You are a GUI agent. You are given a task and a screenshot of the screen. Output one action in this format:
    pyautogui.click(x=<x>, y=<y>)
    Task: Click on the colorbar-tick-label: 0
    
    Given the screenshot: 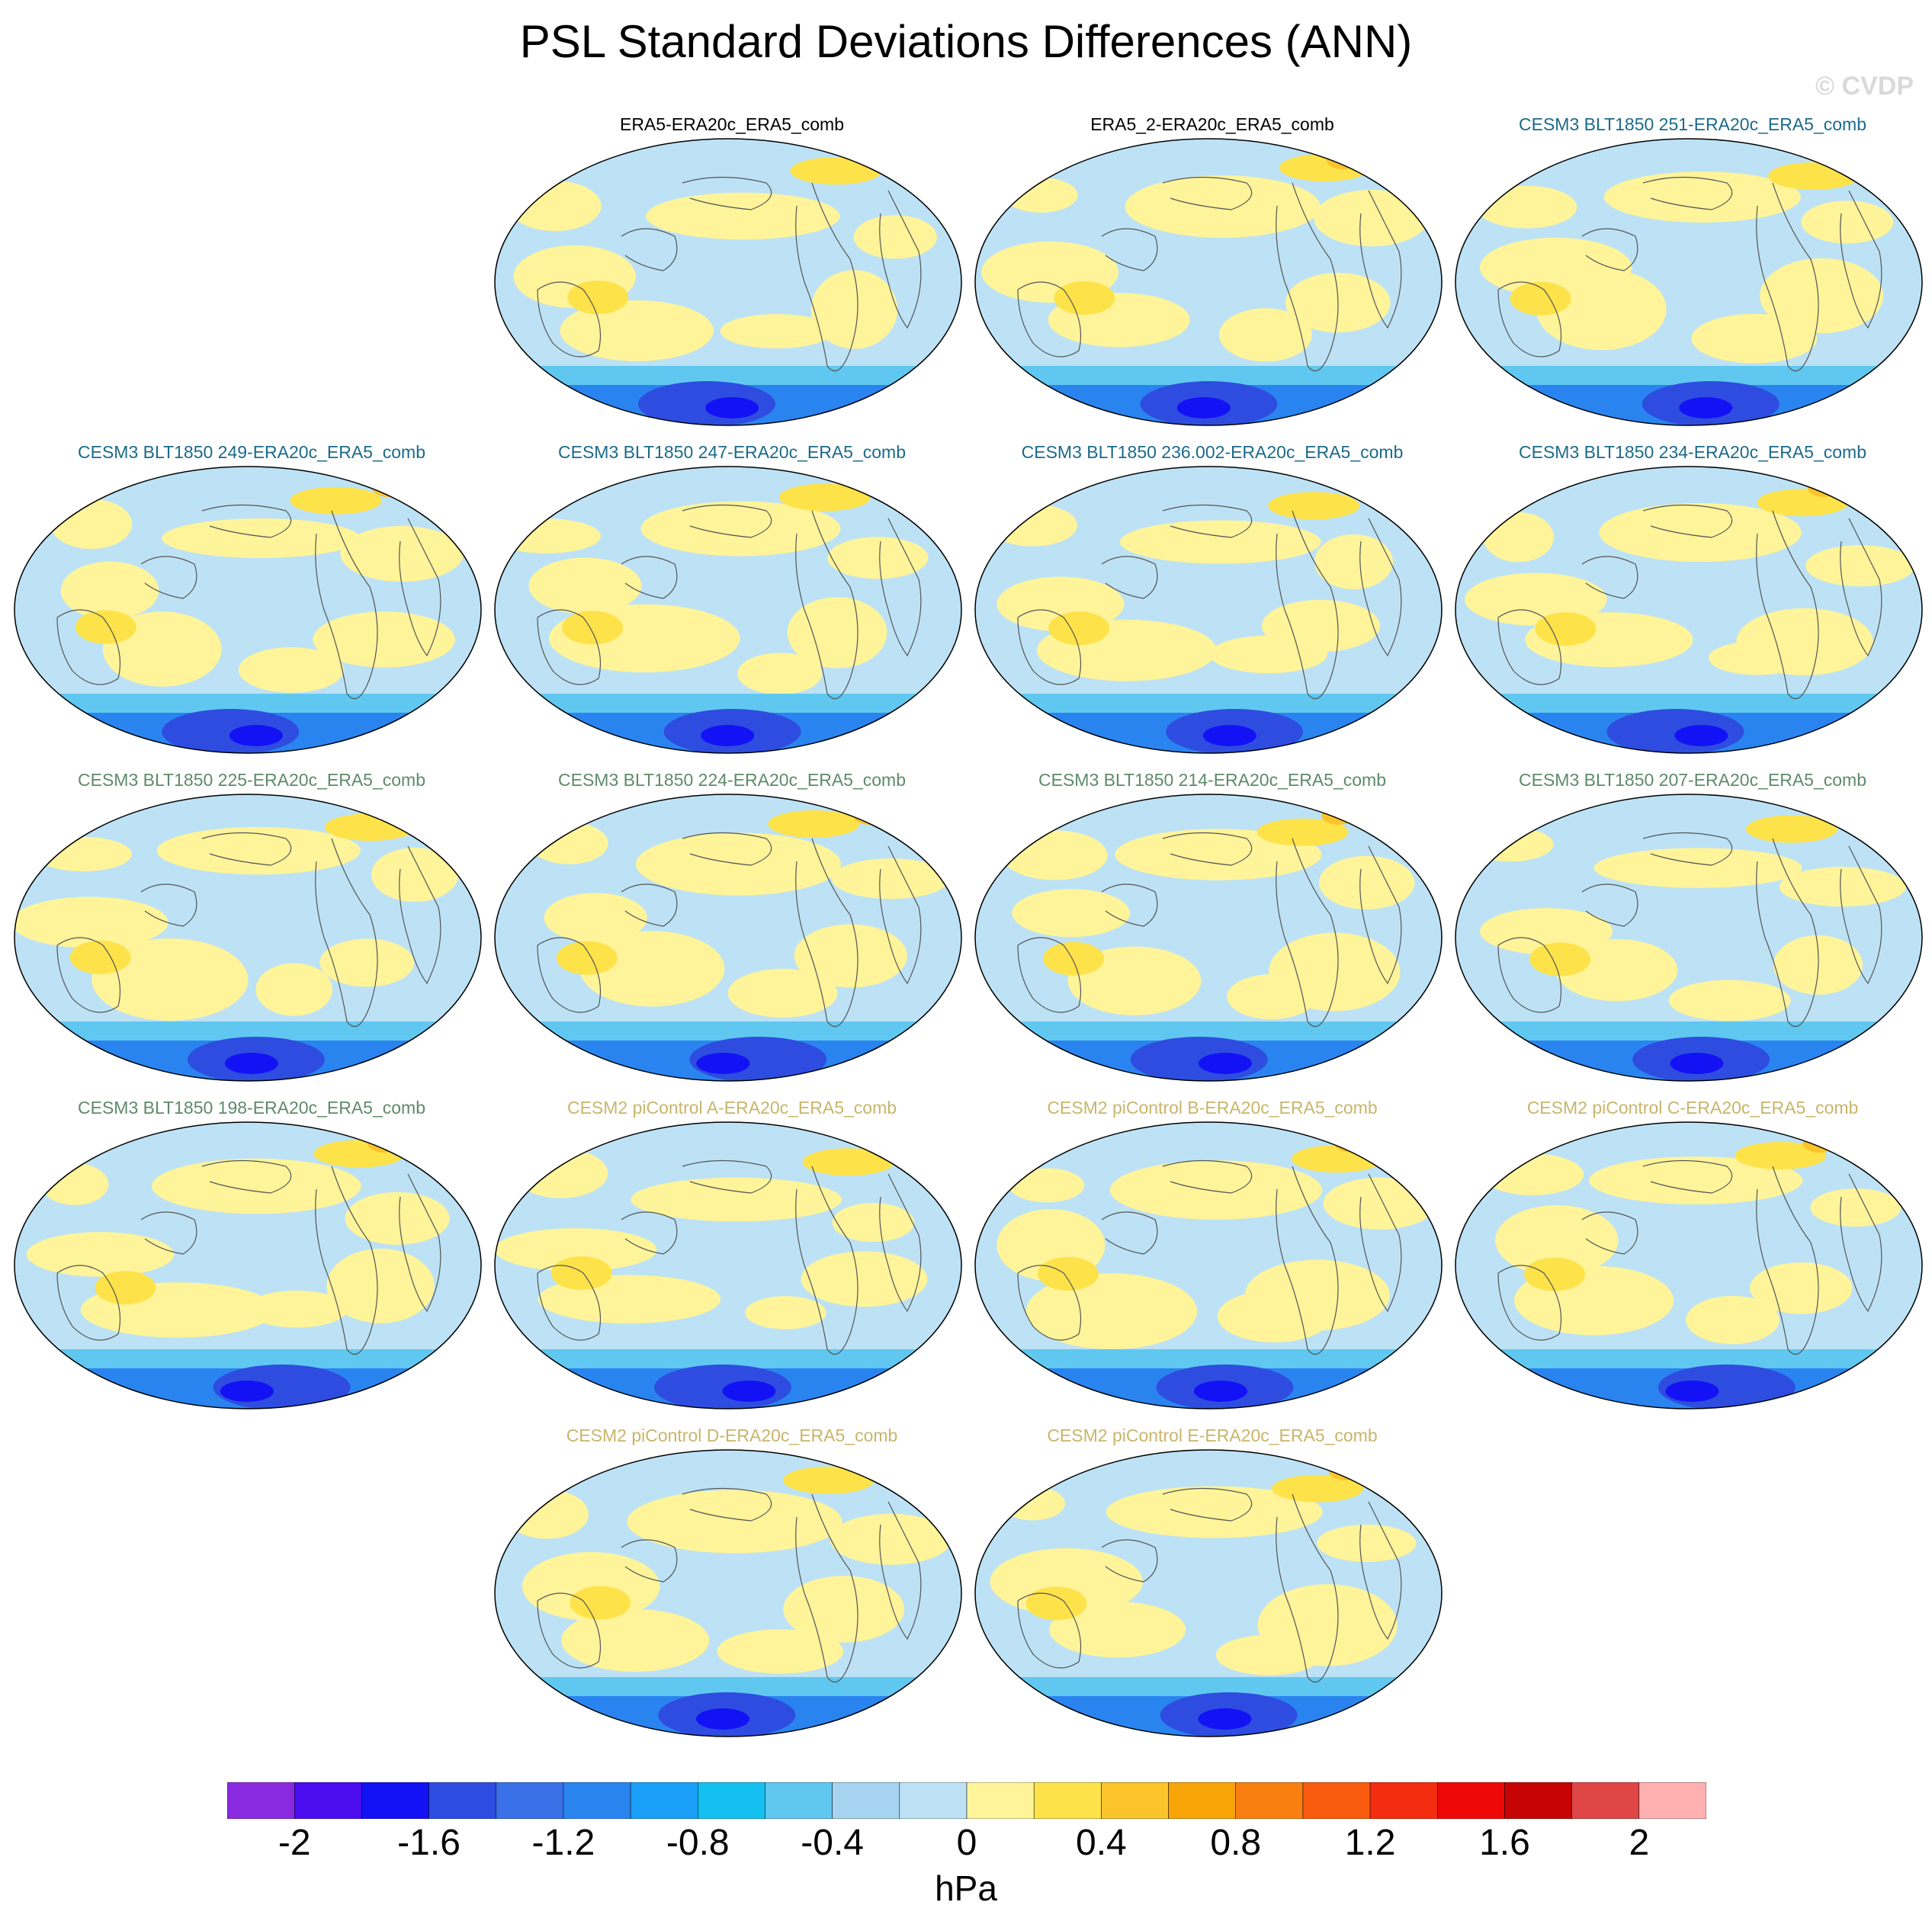 What is the action you would take?
    pyautogui.click(x=966, y=1843)
    